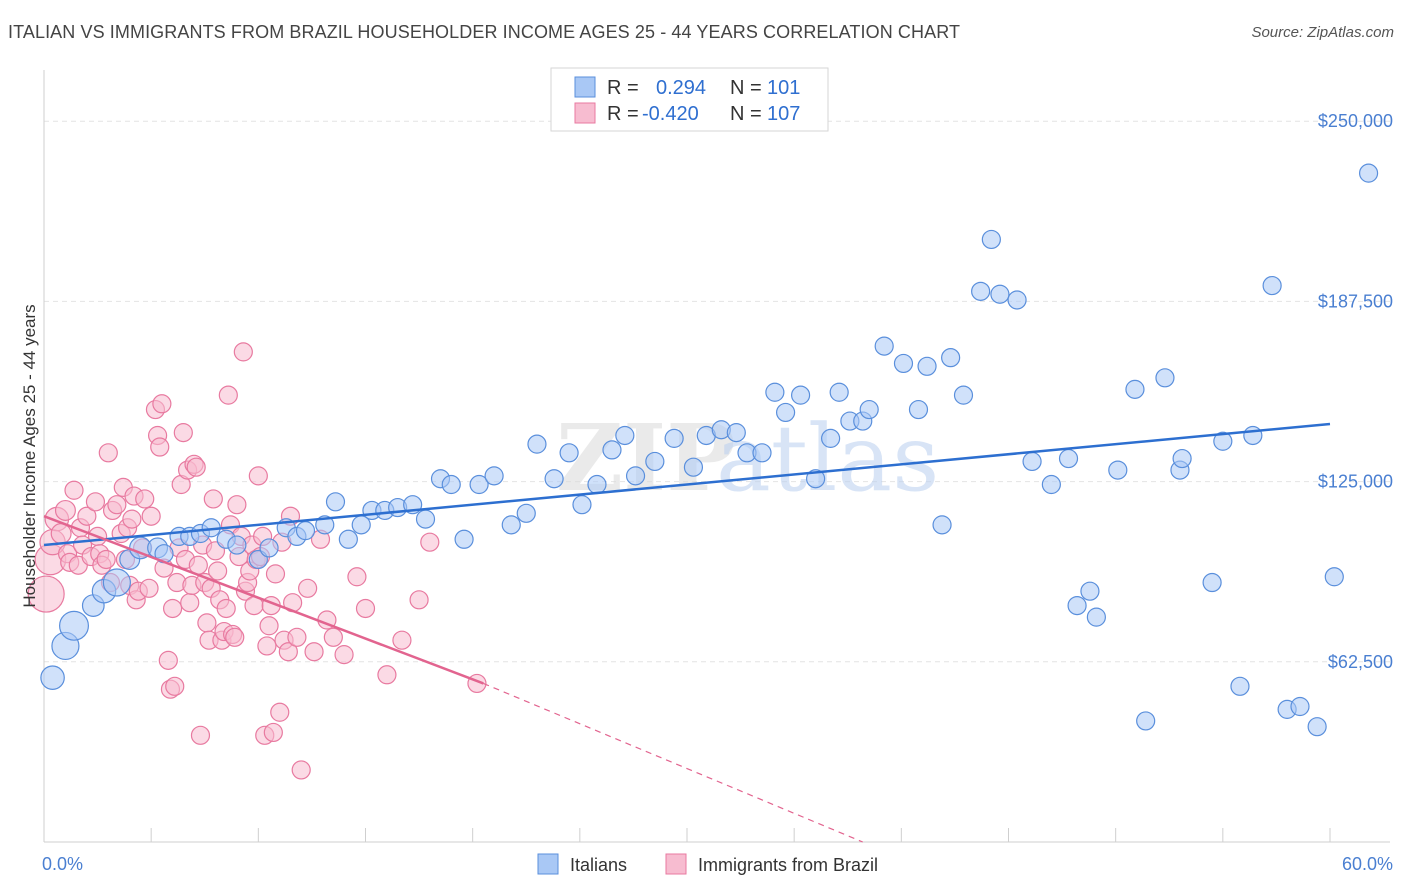 The height and width of the screenshot is (892, 1406). What do you see at coordinates (670, 114) in the screenshot?
I see `legend-r-value-brazil: -0.420` at bounding box center [670, 114].